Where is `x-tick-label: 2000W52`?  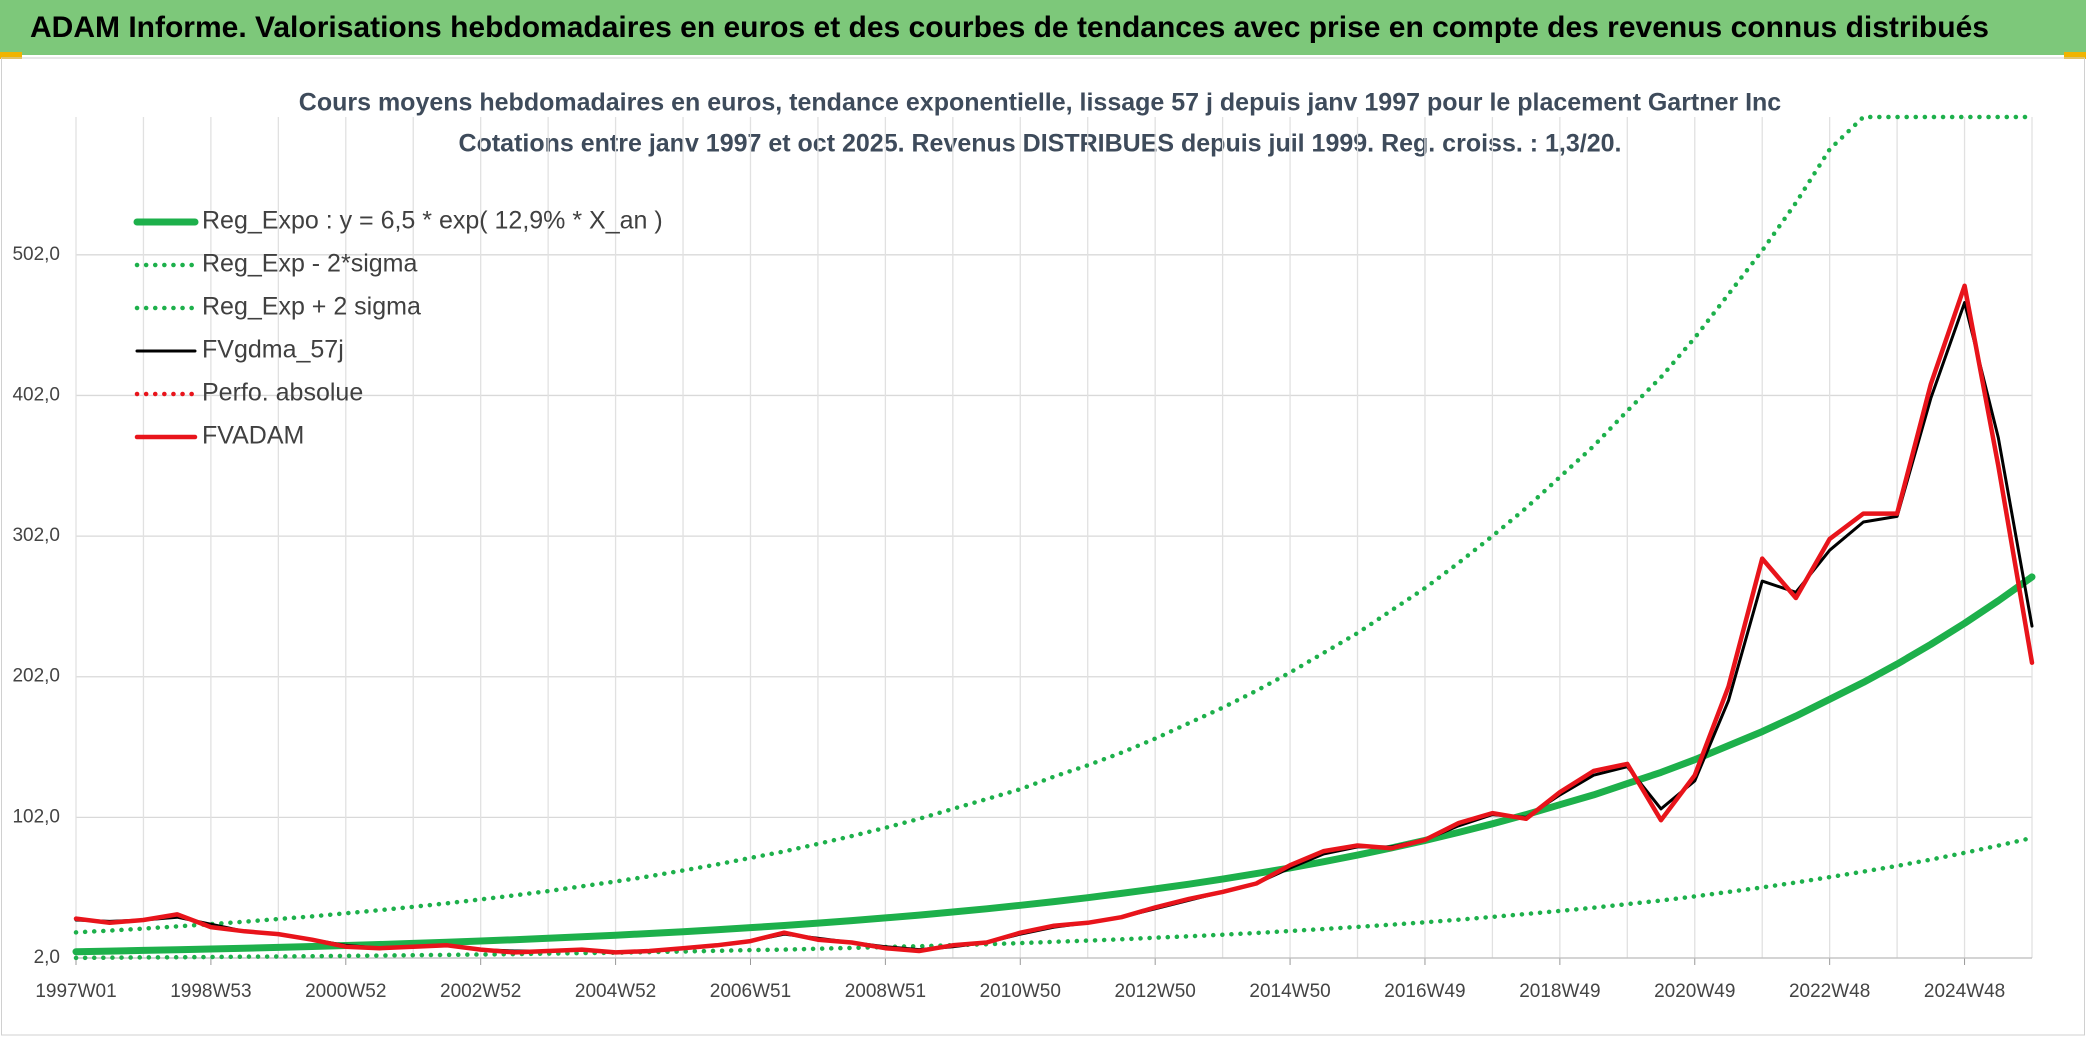
x-tick-label: 2000W52 is located at coordinates (345, 991).